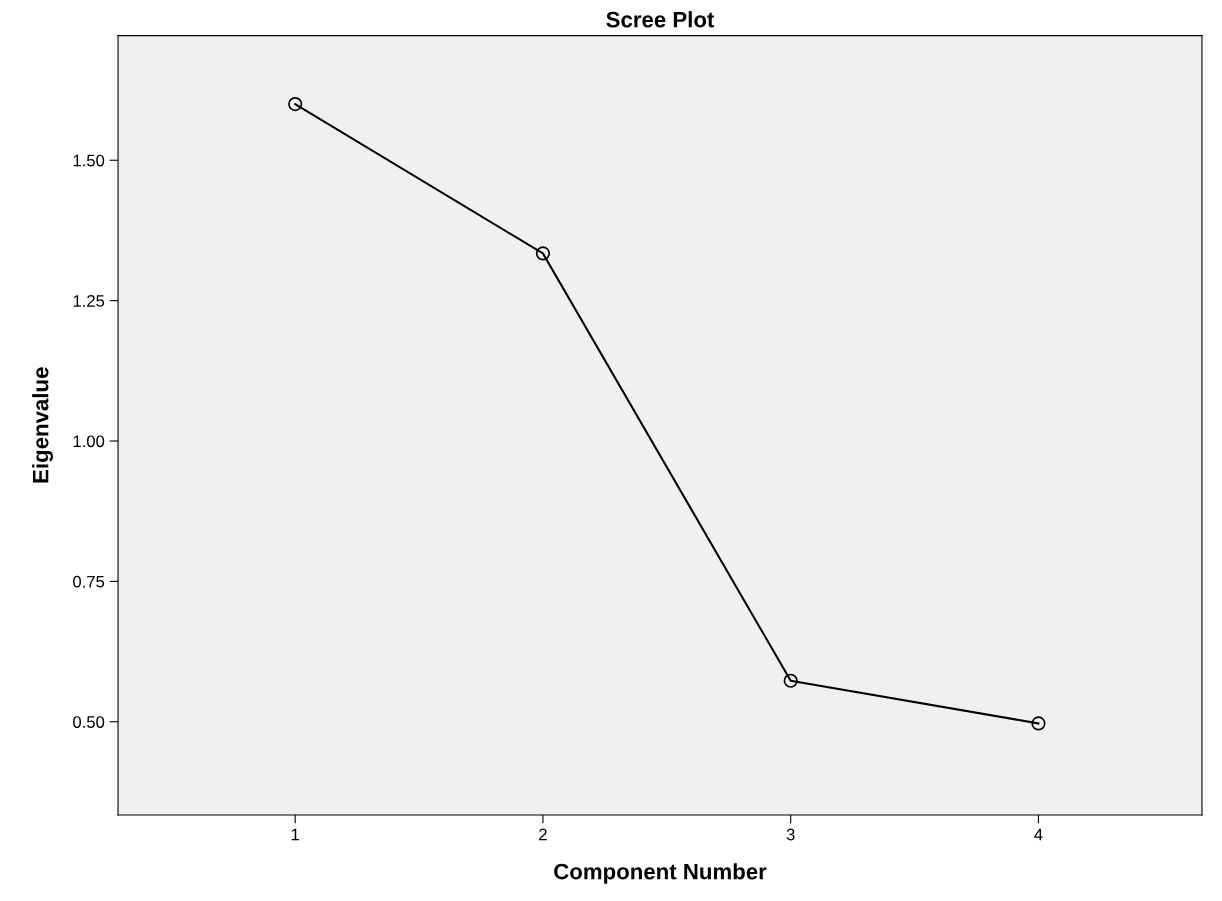  What do you see at coordinates (89, 160) in the screenshot?
I see `y-tick-label: 1.50` at bounding box center [89, 160].